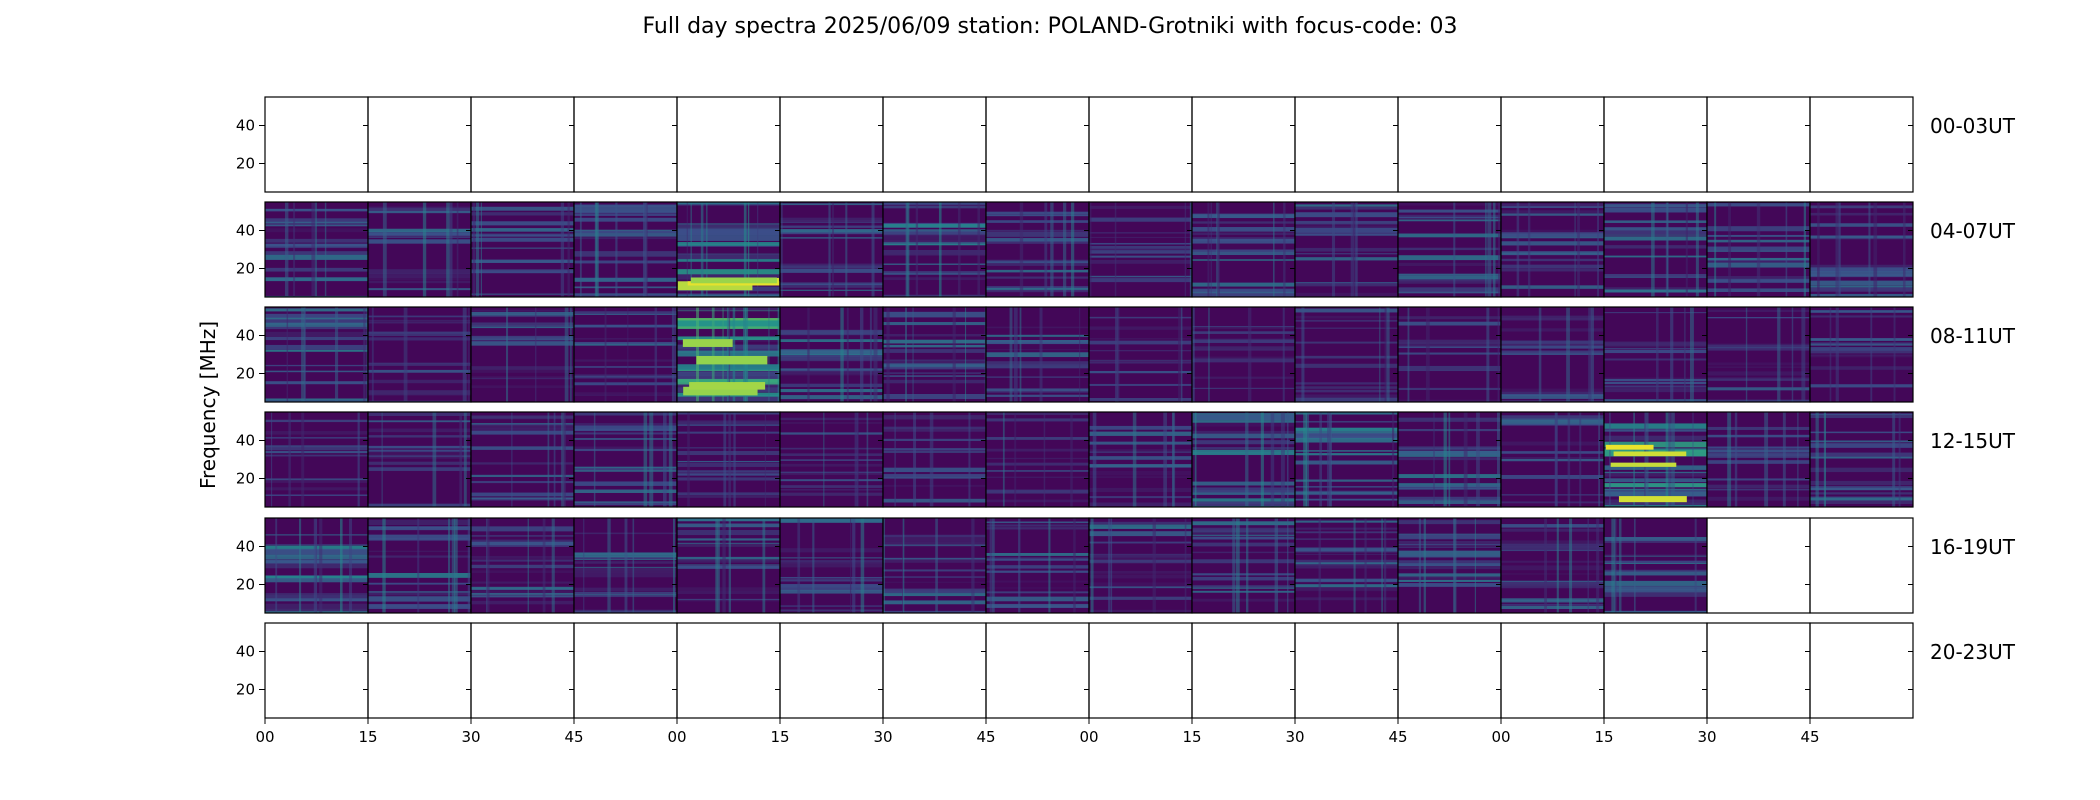  What do you see at coordinates (1973, 652) in the screenshot?
I see `row-time-label: 20-23UT` at bounding box center [1973, 652].